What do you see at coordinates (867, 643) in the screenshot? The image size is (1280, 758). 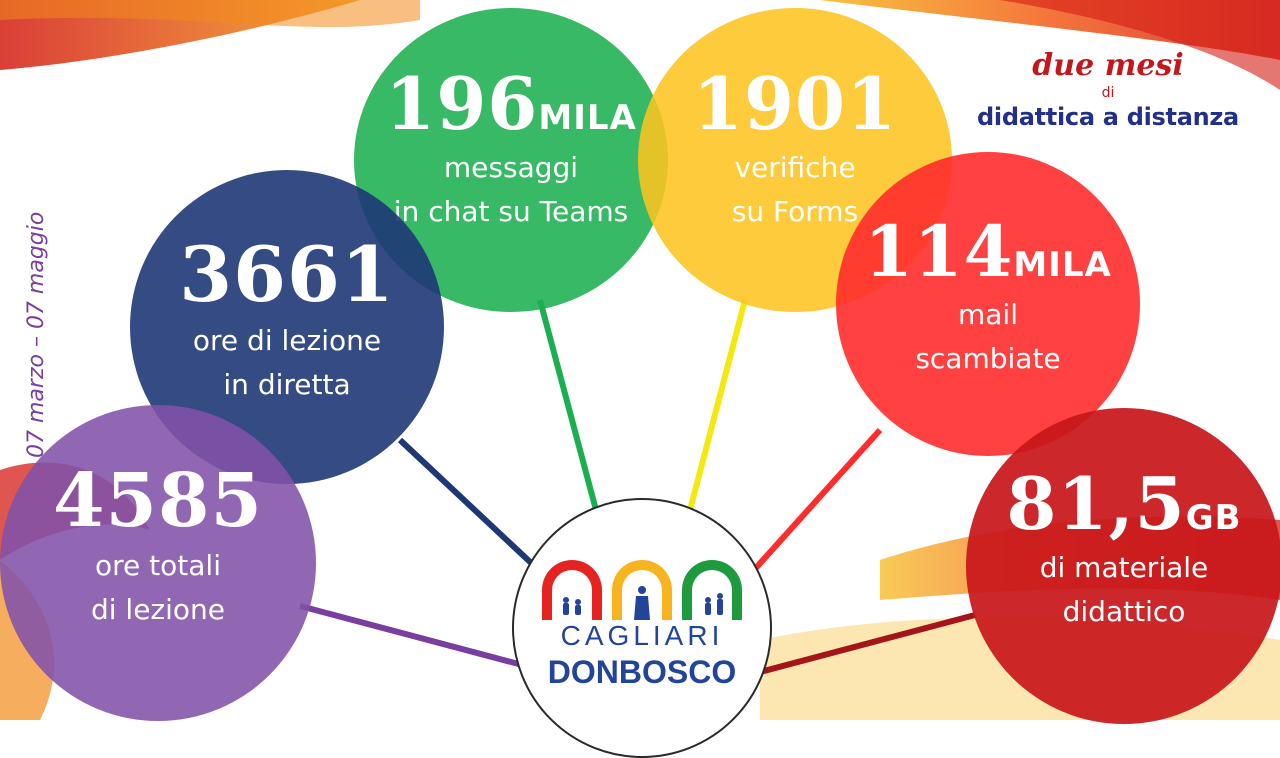 I see `line-darkred` at bounding box center [867, 643].